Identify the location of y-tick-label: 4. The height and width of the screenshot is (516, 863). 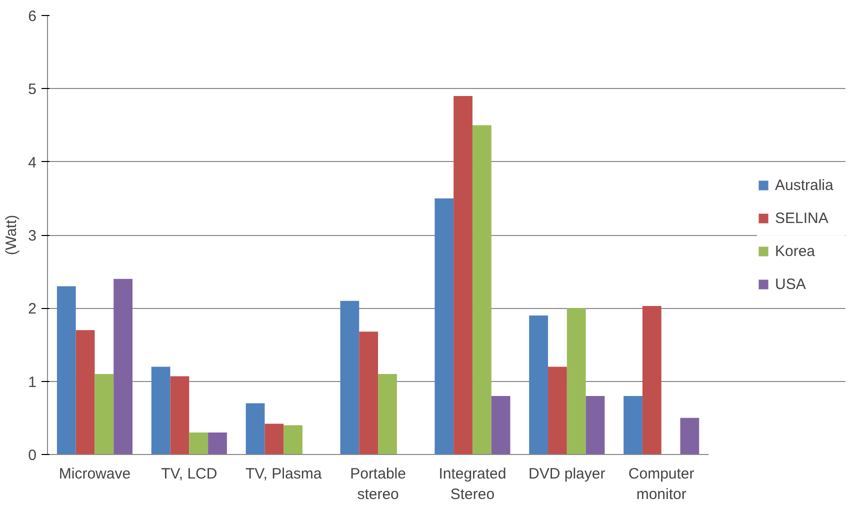
(32, 163).